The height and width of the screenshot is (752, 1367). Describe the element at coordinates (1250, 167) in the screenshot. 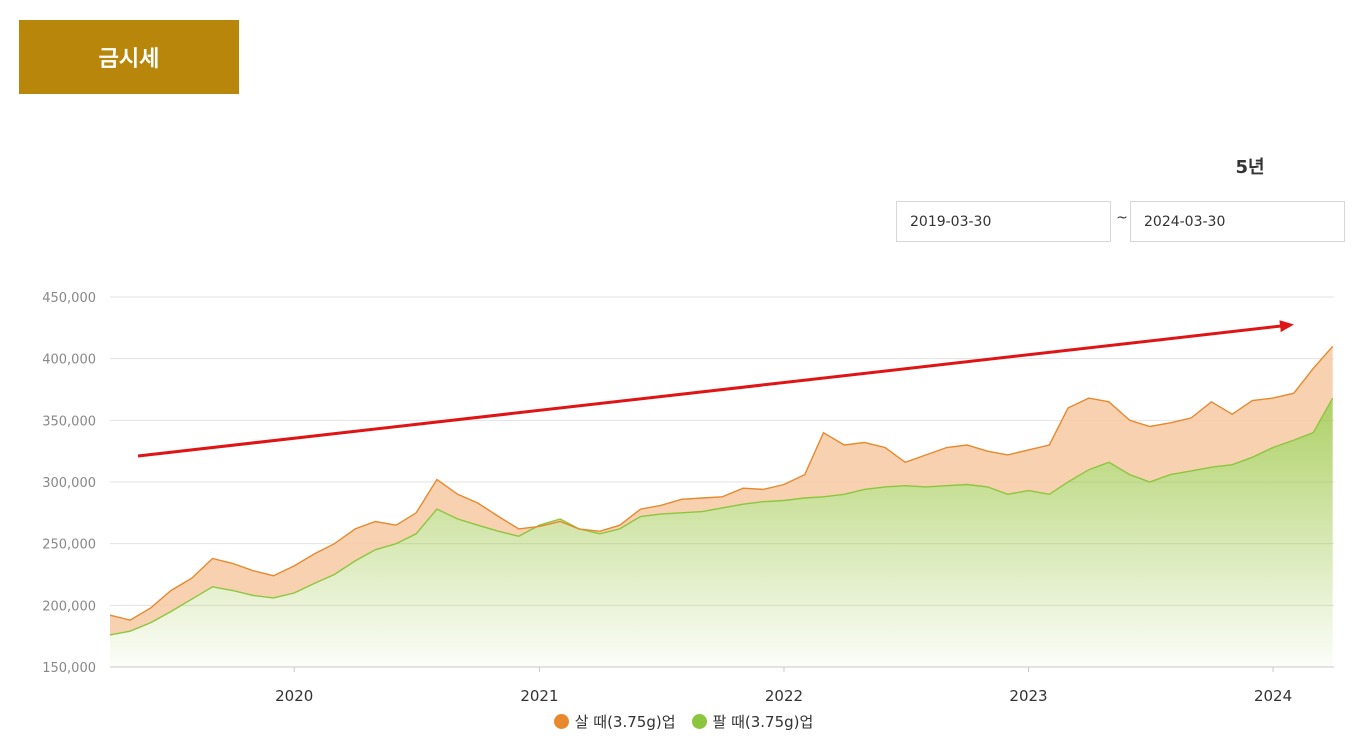

I see `period-label: 5년` at that location.